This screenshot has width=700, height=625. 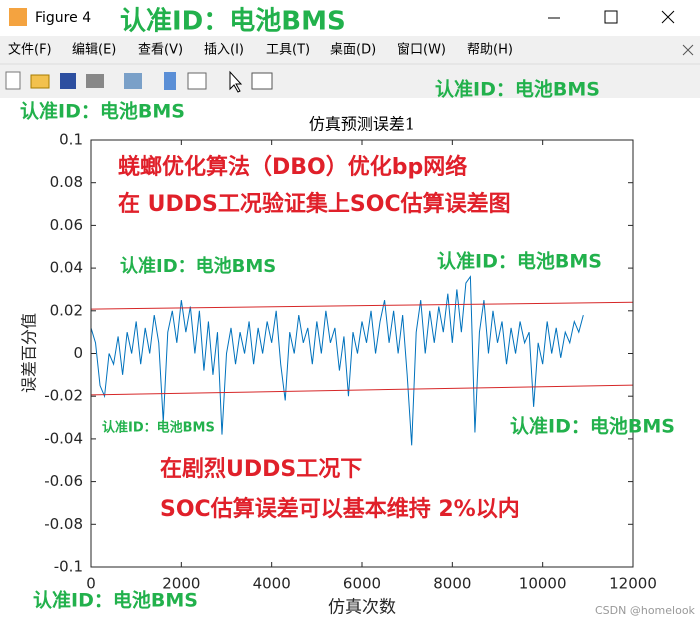 I want to click on toolbar, so click(x=139, y=81).